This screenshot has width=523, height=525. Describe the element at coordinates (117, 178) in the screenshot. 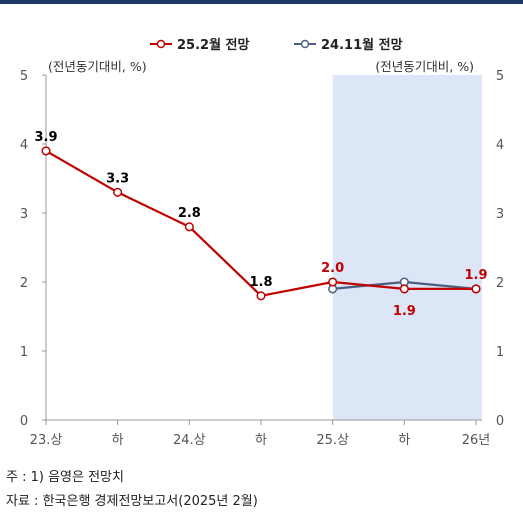

I see `data-label: 3.3` at that location.